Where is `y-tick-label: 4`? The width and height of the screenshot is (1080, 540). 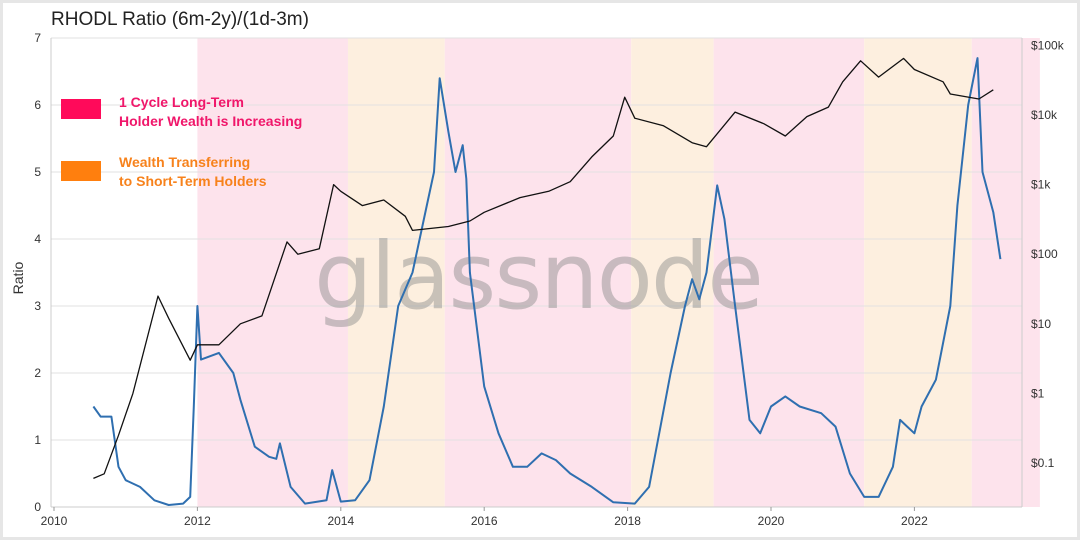 y-tick-label: 4 is located at coordinates (37, 239).